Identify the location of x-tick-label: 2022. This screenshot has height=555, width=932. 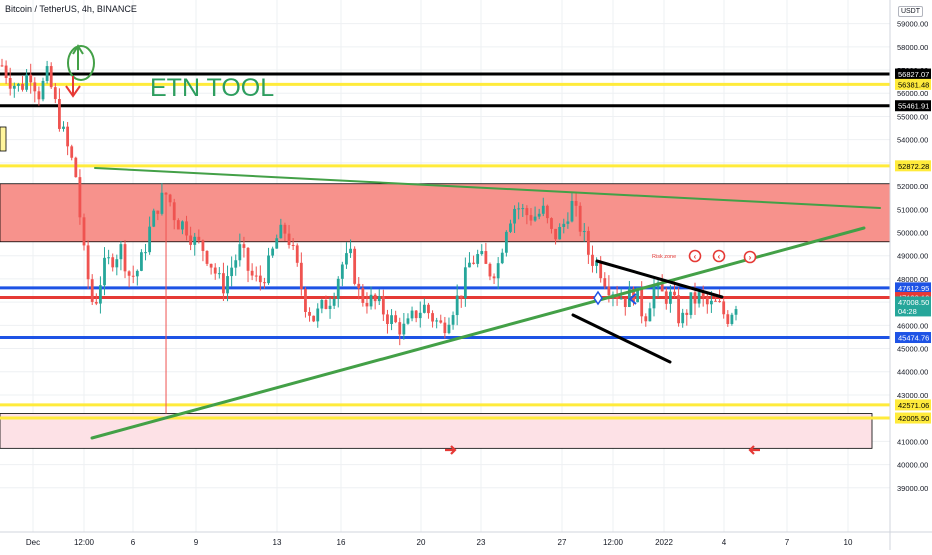
(664, 542).